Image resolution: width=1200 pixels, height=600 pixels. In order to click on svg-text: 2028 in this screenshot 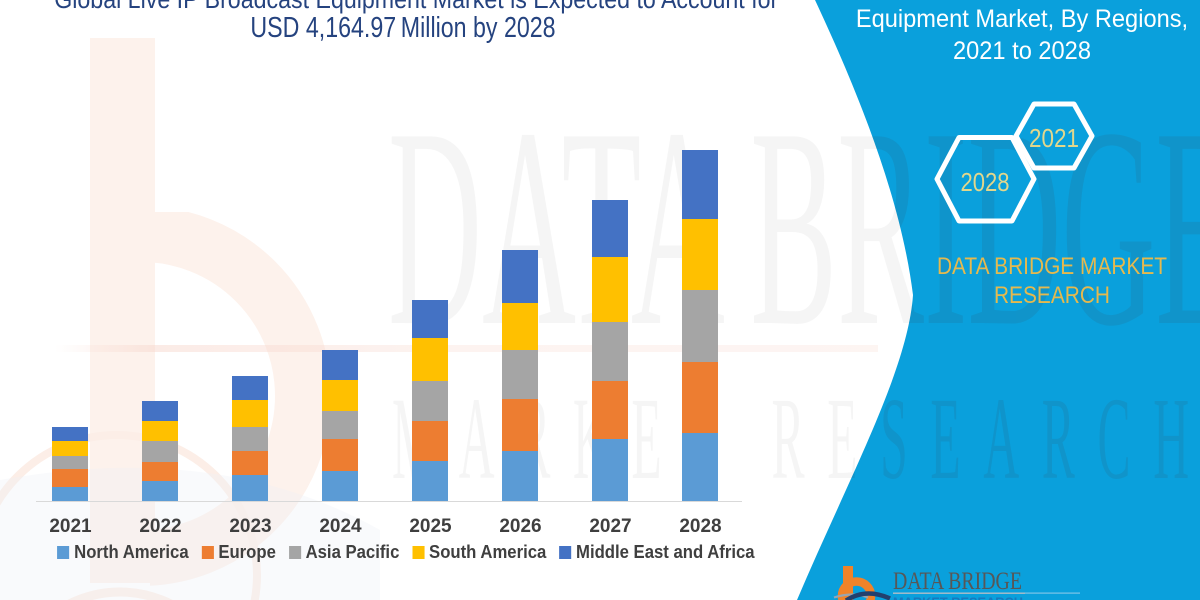, I will do `click(985, 182)`.